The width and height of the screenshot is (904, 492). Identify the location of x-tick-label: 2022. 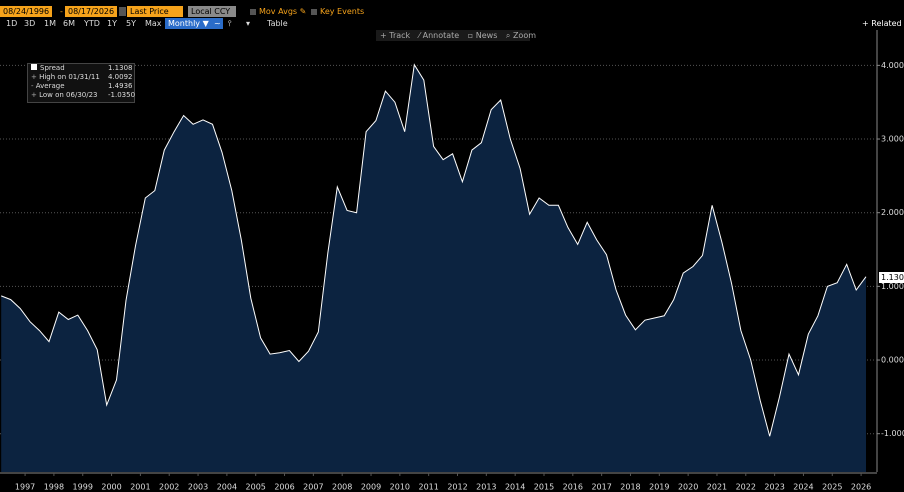
(746, 487).